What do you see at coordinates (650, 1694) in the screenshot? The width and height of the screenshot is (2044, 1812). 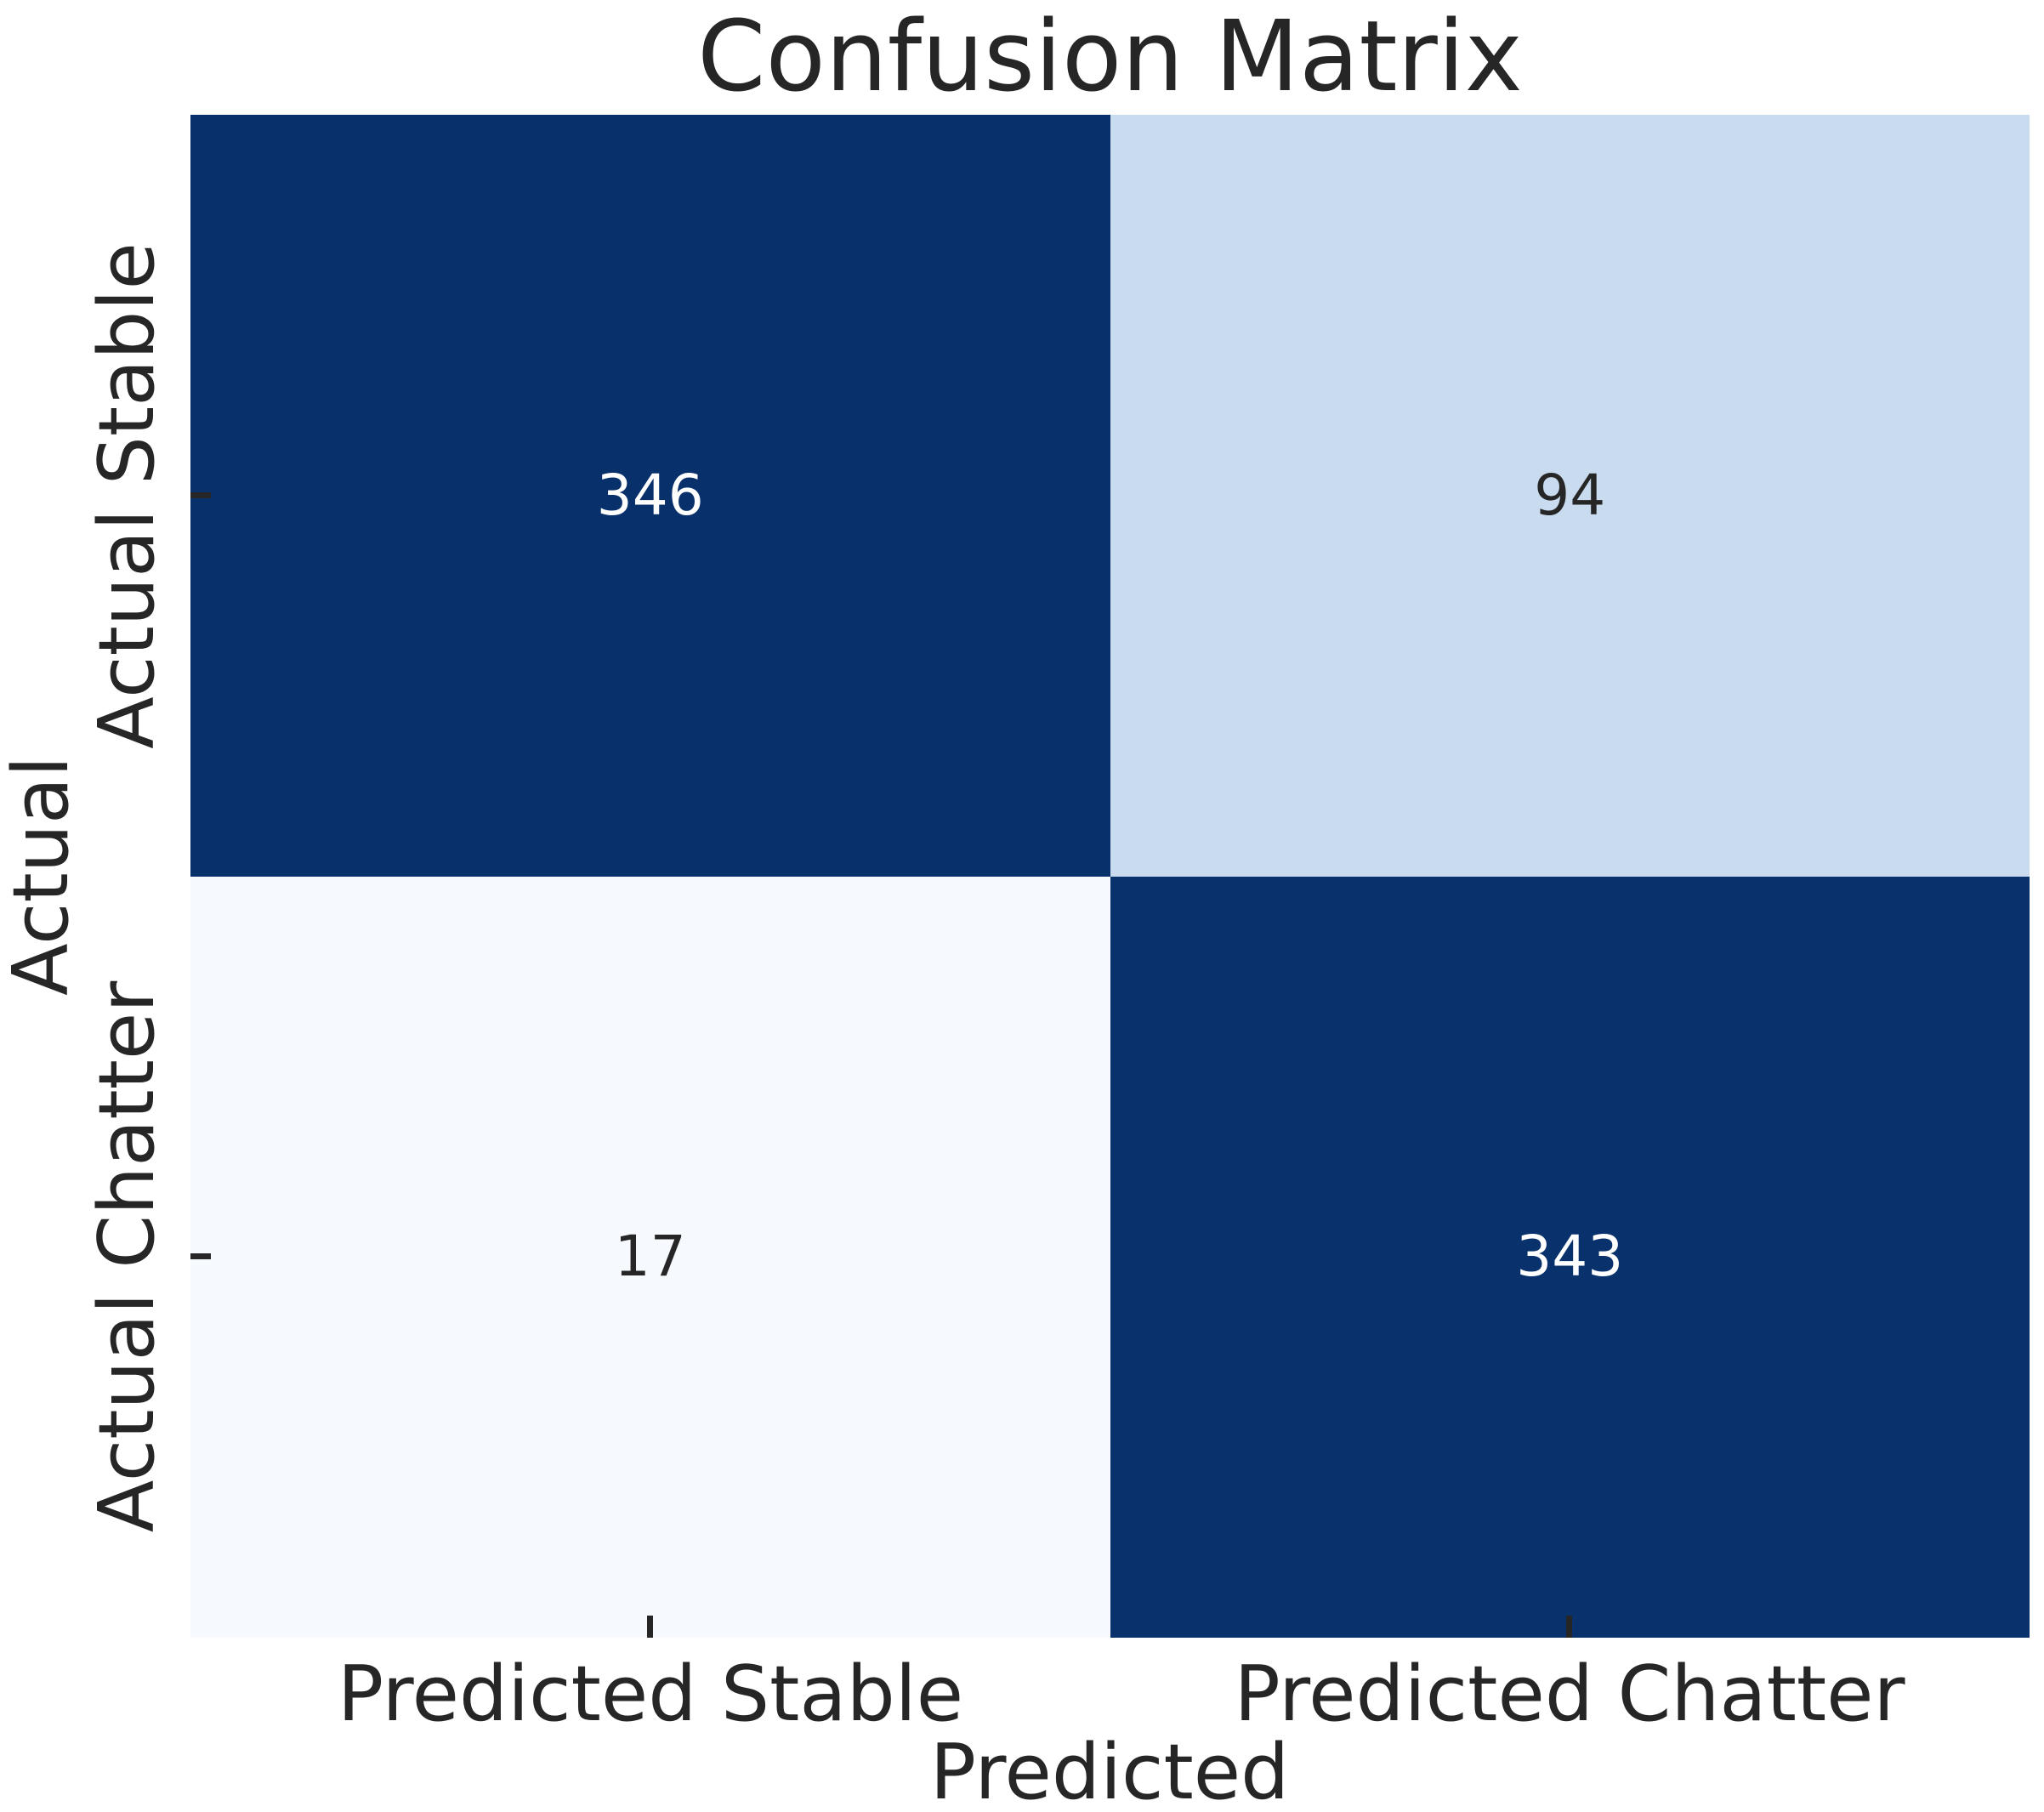 I see `x-tick-label-predicted-stable: Predicted Stable` at bounding box center [650, 1694].